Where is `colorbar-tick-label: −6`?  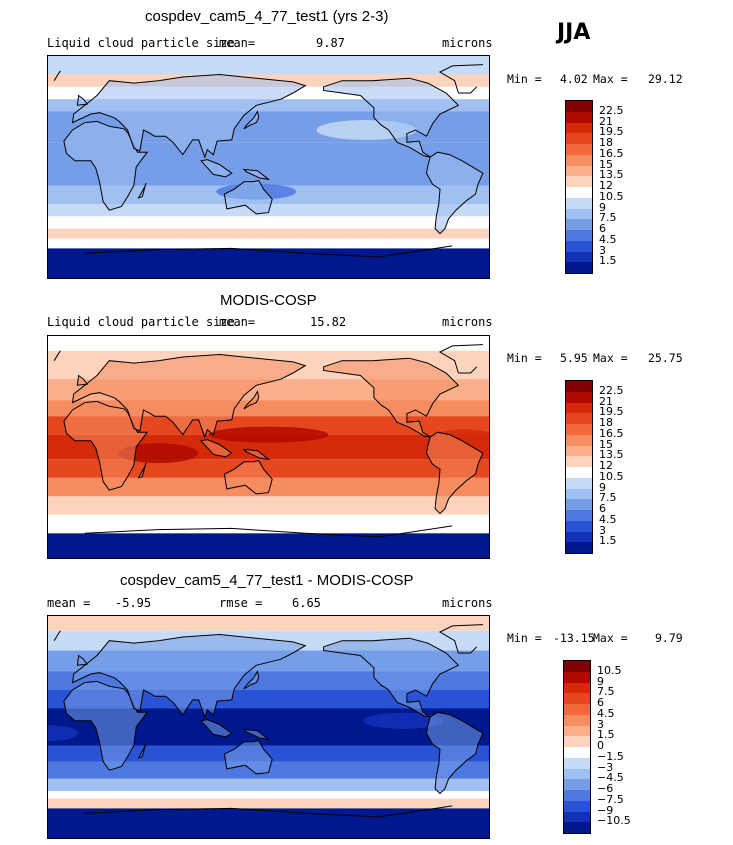 colorbar-tick-label: −6 is located at coordinates (605, 788).